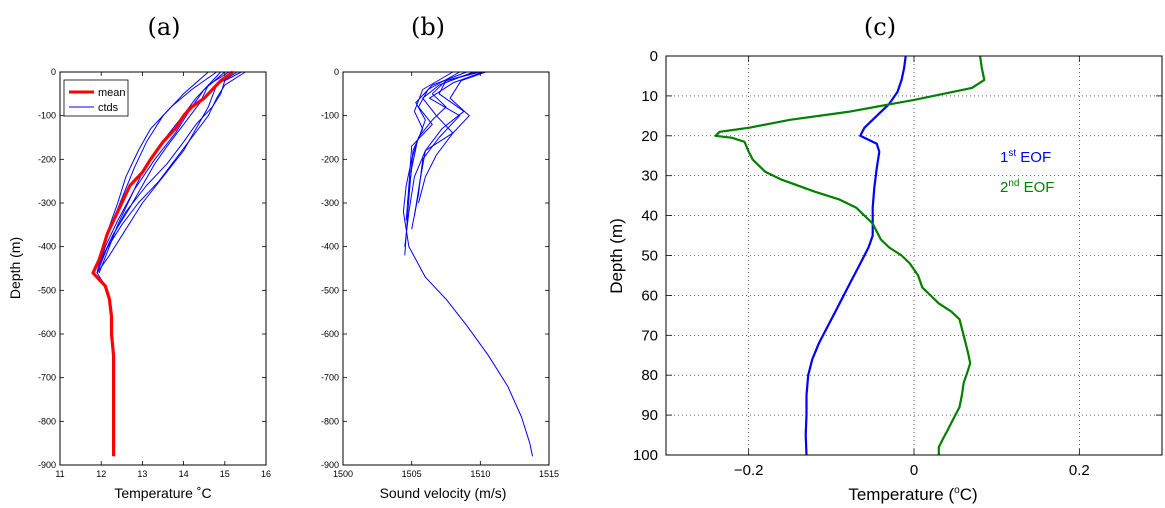 The height and width of the screenshot is (508, 1165). I want to click on y-tick-label: 50, so click(649, 256).